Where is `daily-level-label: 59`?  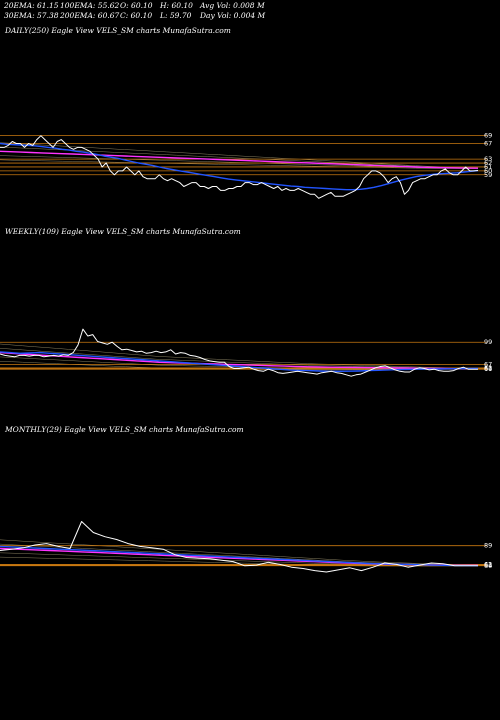 daily-level-label: 59 is located at coordinates (488, 175).